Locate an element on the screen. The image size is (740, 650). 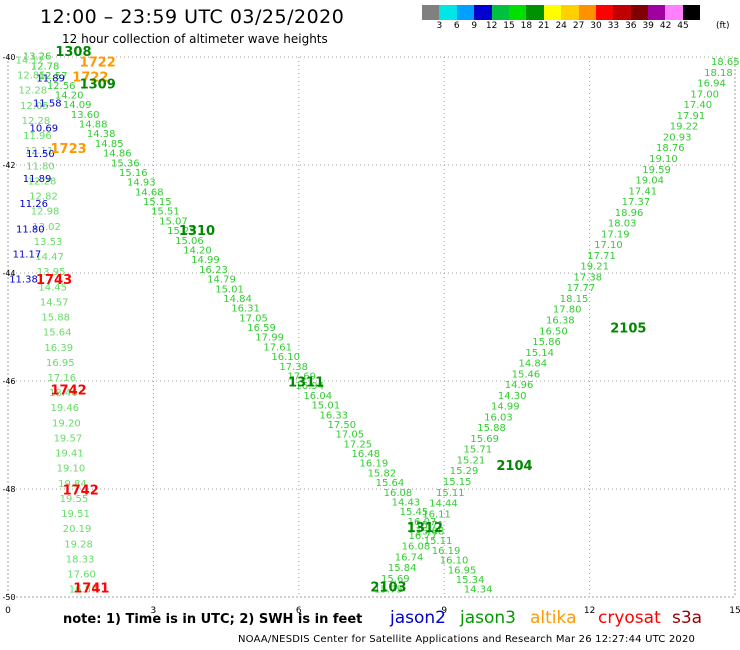
wave-height-value: 12.11 is located at coordinates (39, 151).